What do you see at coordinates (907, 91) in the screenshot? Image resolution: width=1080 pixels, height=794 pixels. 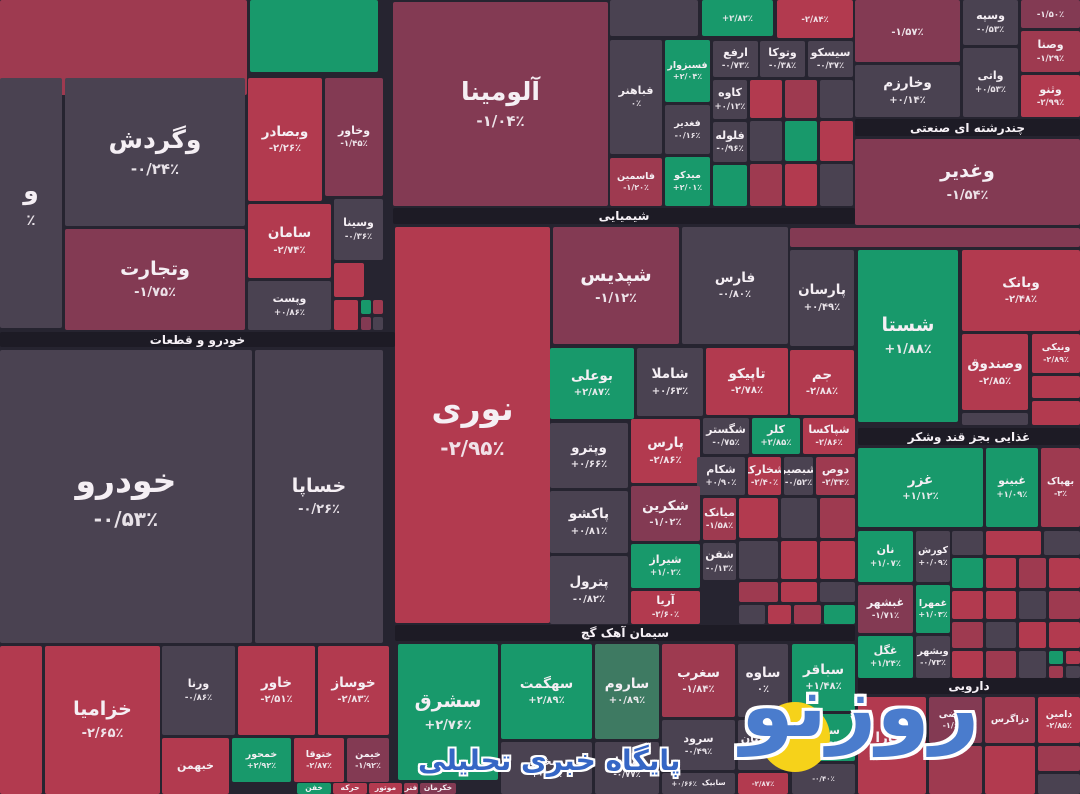 I see `tile-وخارزم: وخارزم +۰/۱۴٪` at bounding box center [907, 91].